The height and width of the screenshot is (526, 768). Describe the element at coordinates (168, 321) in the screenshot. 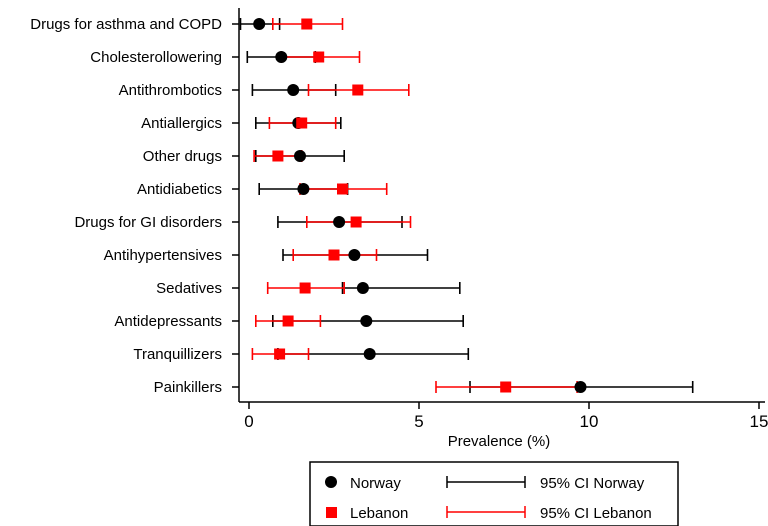

I see `category-label-antidepressants: Antidepressants` at that location.